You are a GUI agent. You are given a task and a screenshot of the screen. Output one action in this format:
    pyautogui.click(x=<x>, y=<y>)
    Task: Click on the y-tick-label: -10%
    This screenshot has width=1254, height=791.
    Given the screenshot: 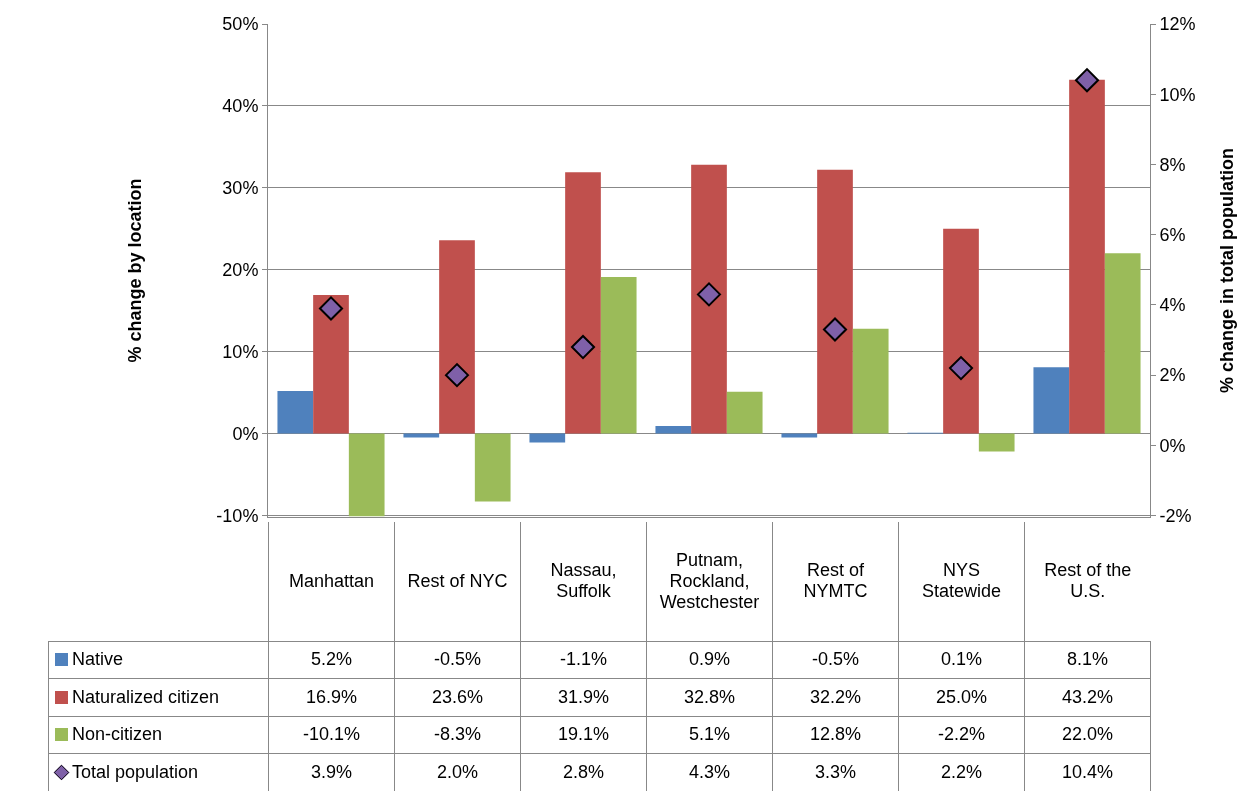 What is the action you would take?
    pyautogui.click(x=237, y=515)
    